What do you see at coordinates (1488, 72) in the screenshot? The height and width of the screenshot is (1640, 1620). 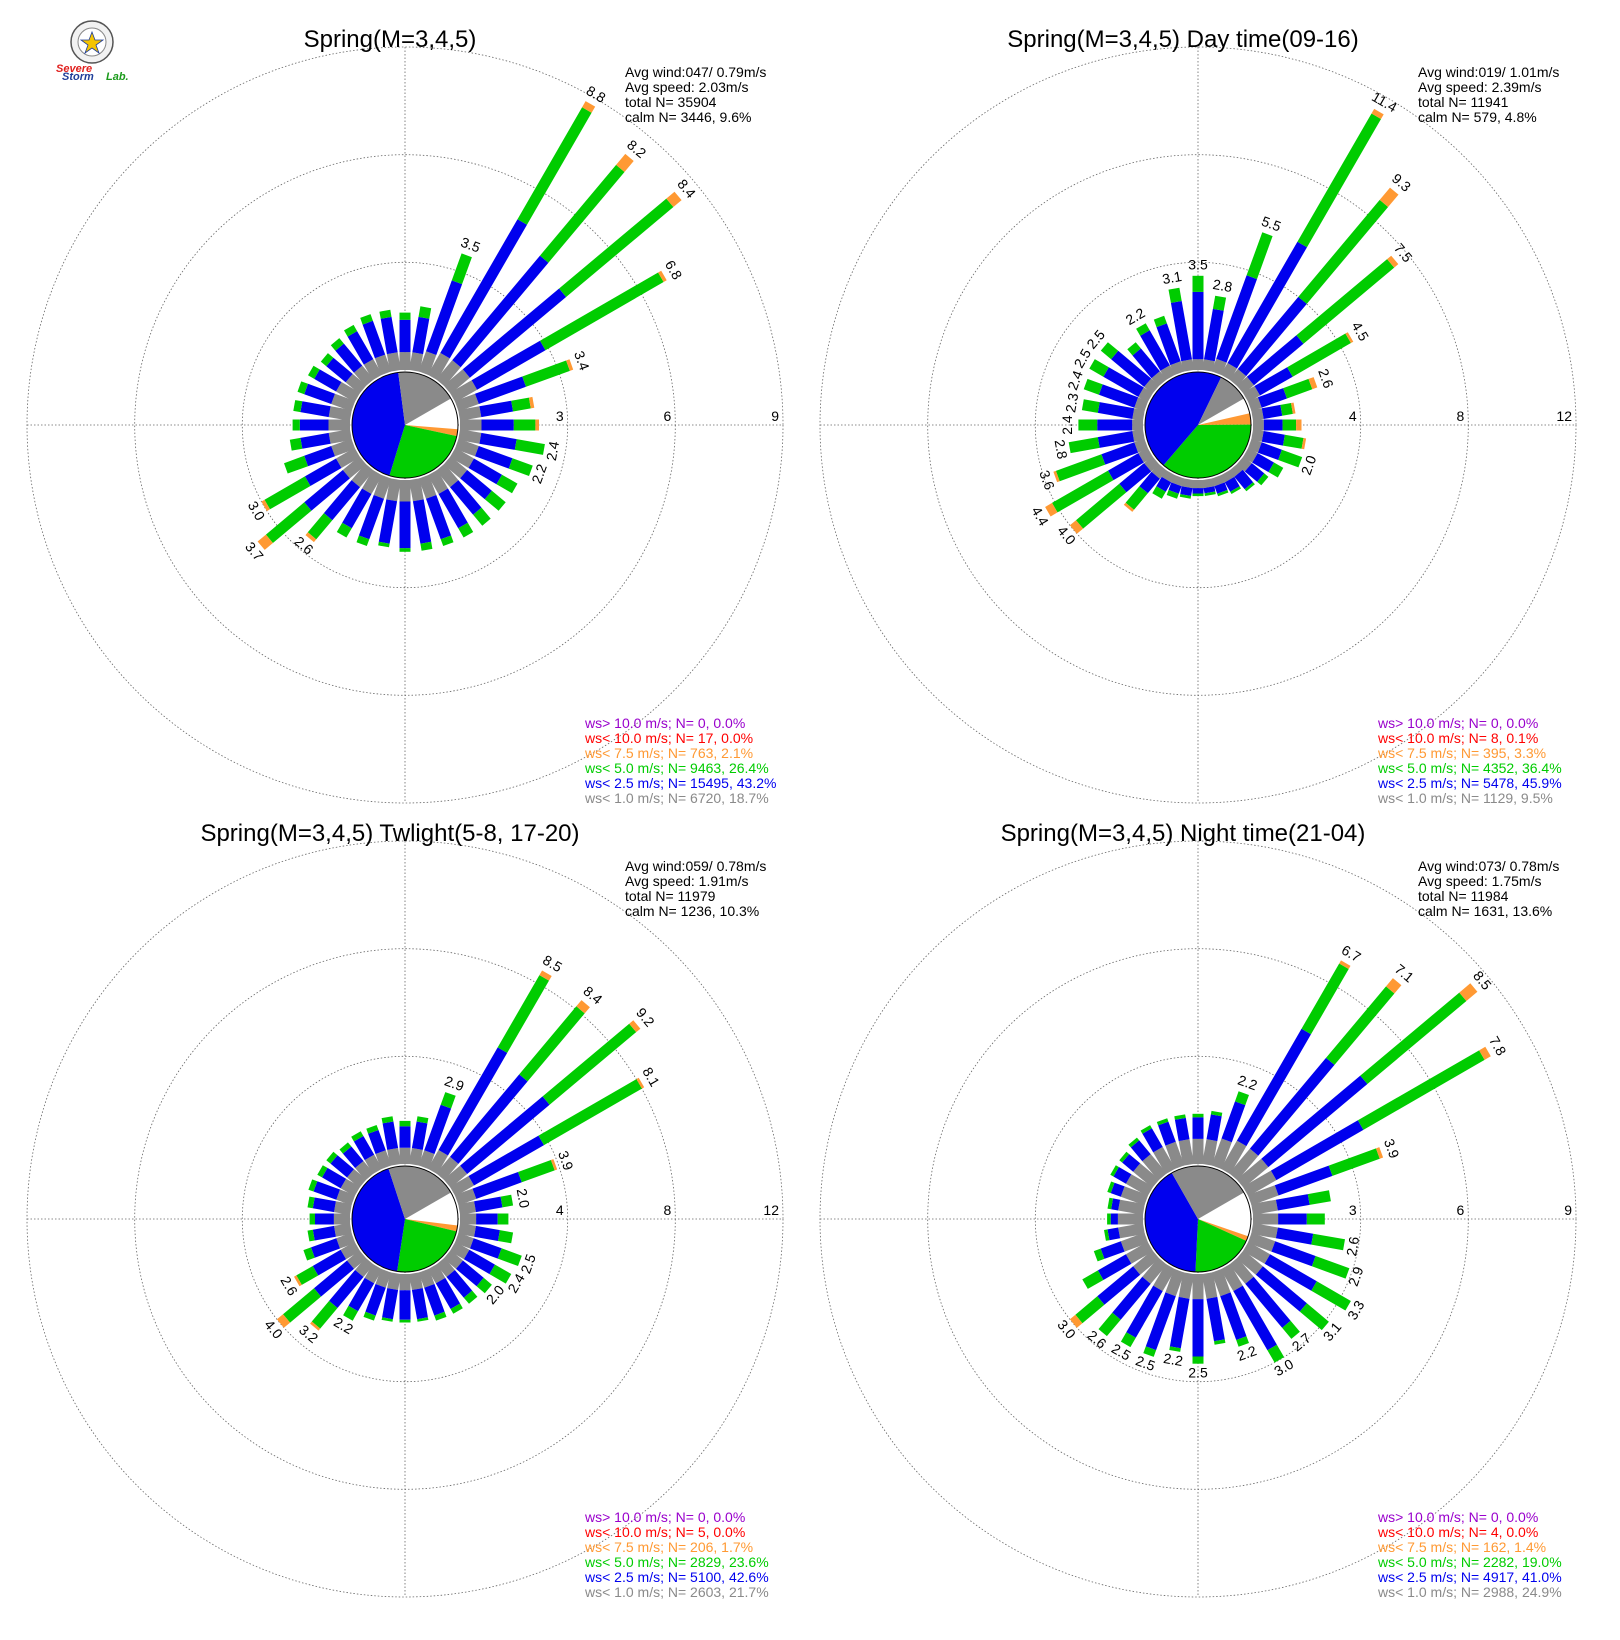 I see `info-line: Avg wind:019/ 1.01m/s` at bounding box center [1488, 72].